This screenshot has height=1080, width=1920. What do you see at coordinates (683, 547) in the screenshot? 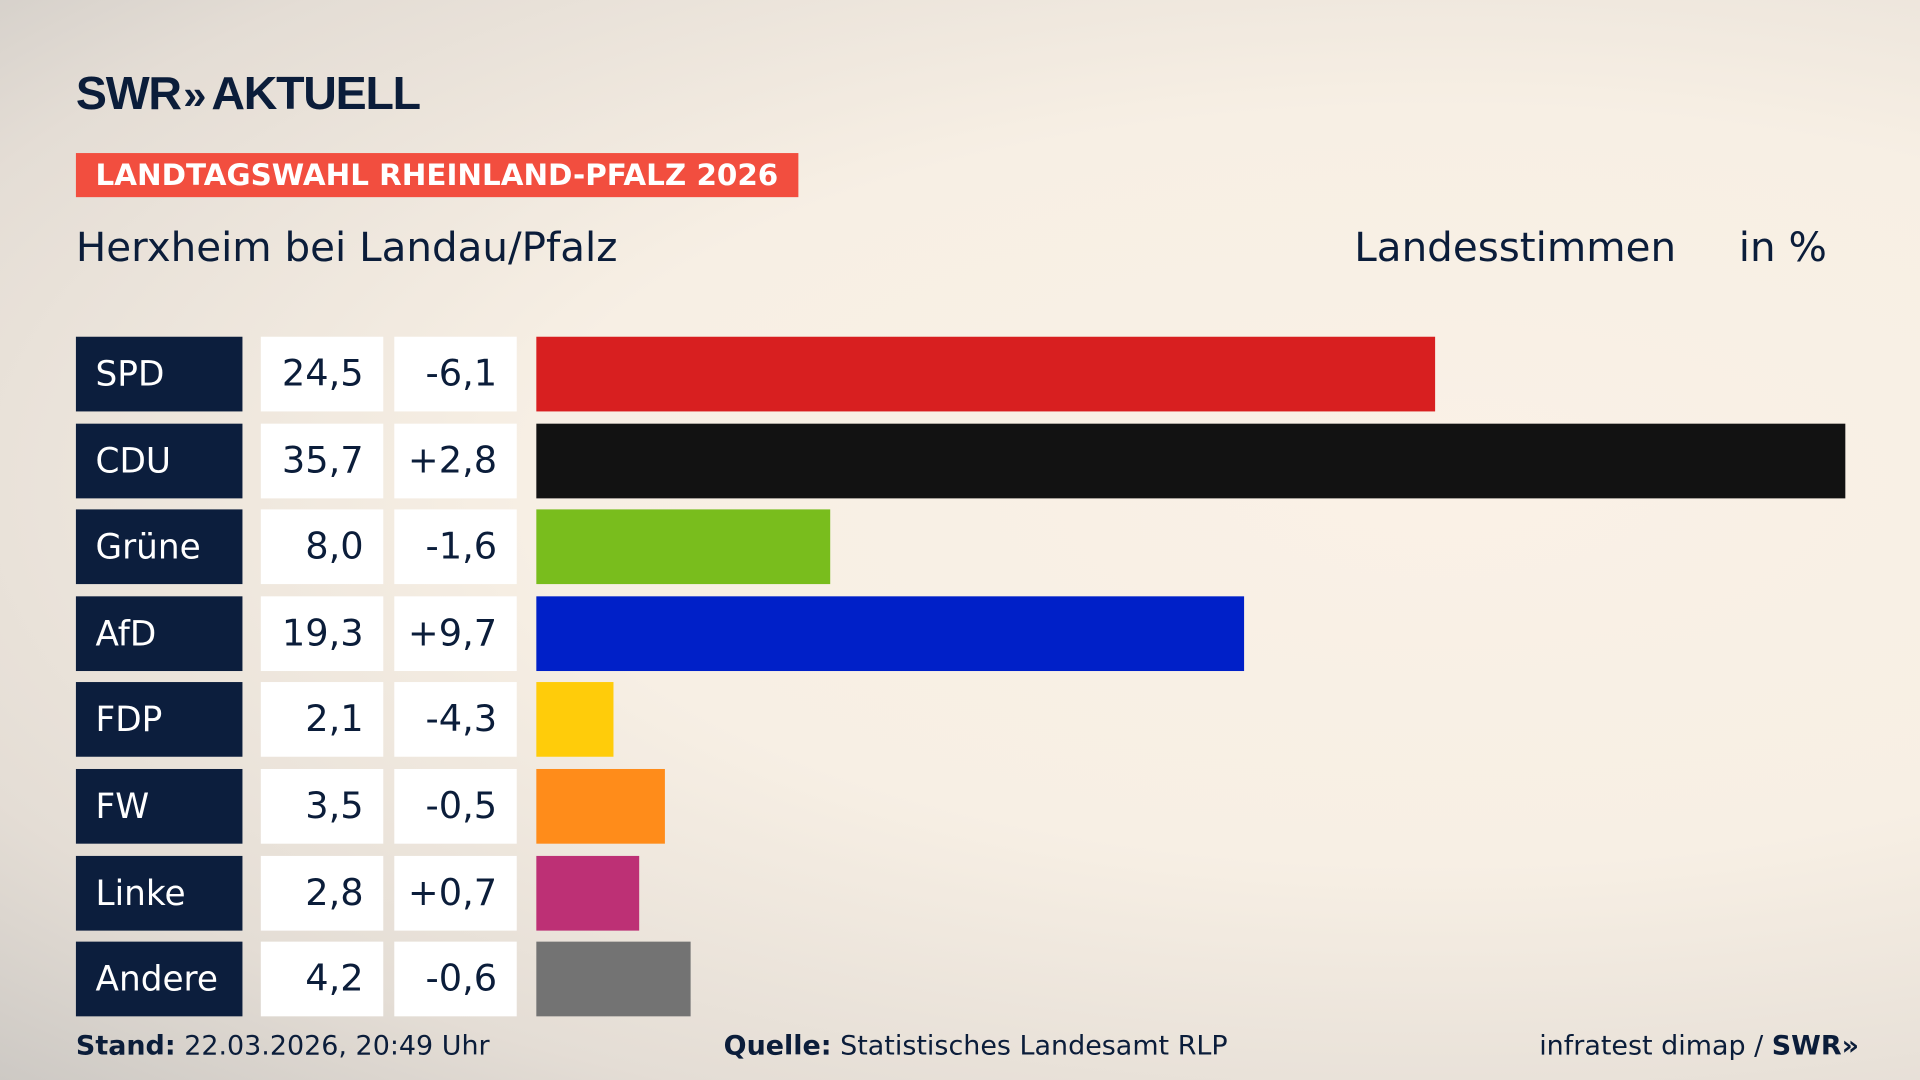
I see `bar-grüne` at bounding box center [683, 547].